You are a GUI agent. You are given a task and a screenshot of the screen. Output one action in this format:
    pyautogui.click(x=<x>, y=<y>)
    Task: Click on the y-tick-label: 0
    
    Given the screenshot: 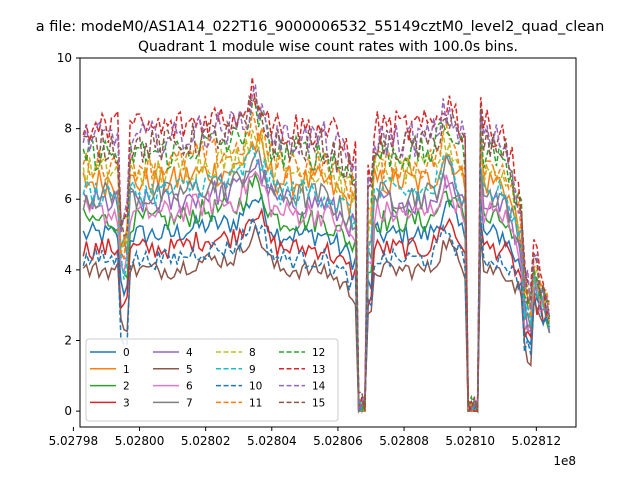 What is the action you would take?
    pyautogui.click(x=68, y=411)
    